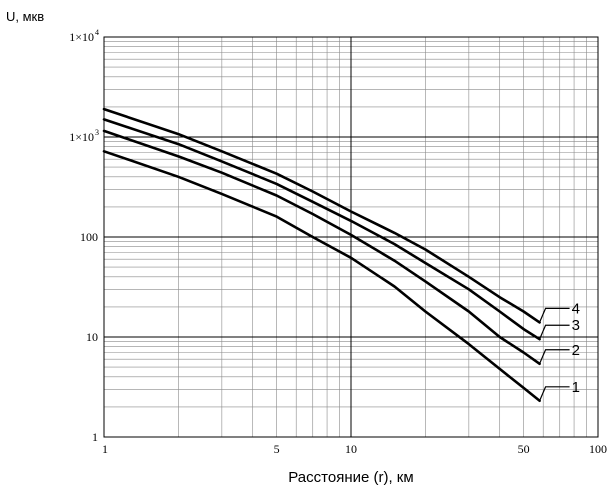 The image size is (611, 490). I want to click on y-tick-exponent: 3, so click(97, 132).